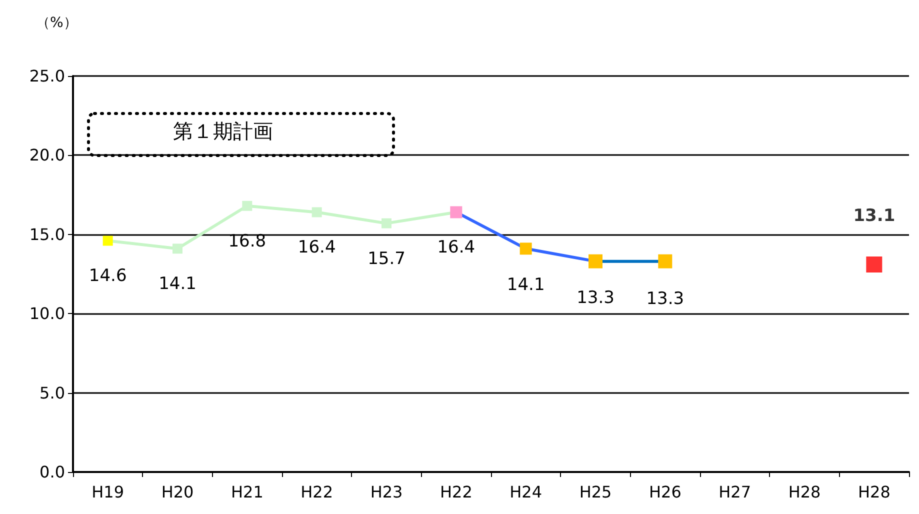 The width and height of the screenshot is (919, 514). Describe the element at coordinates (47, 155) in the screenshot. I see `y-tick-label: 20.0` at that location.